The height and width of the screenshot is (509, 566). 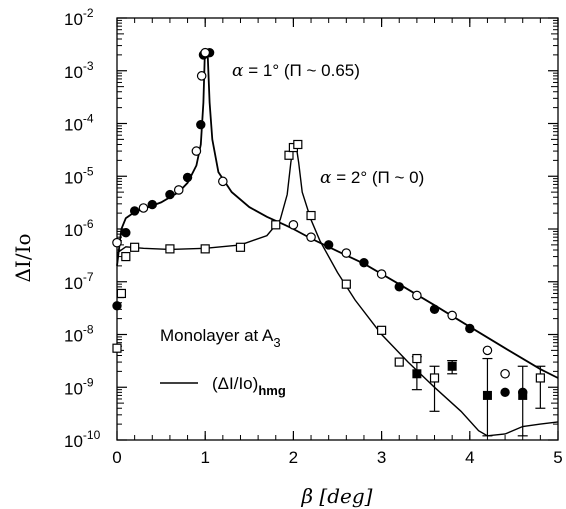 I want to click on y-tick-label: 10⁻⁴, so click(x=79, y=123).